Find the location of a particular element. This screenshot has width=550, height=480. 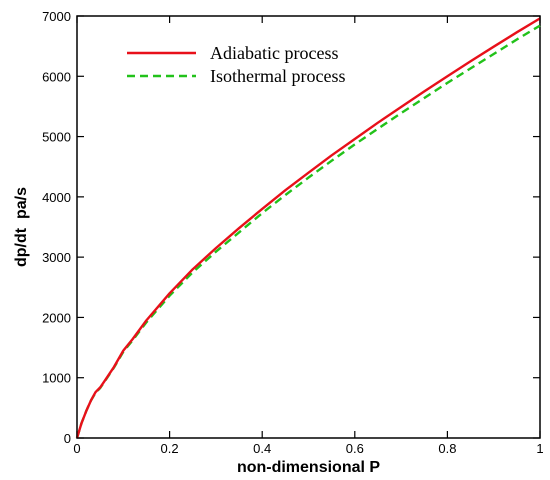

legend: Adiabatic process Isothermal process is located at coordinates (236, 64).